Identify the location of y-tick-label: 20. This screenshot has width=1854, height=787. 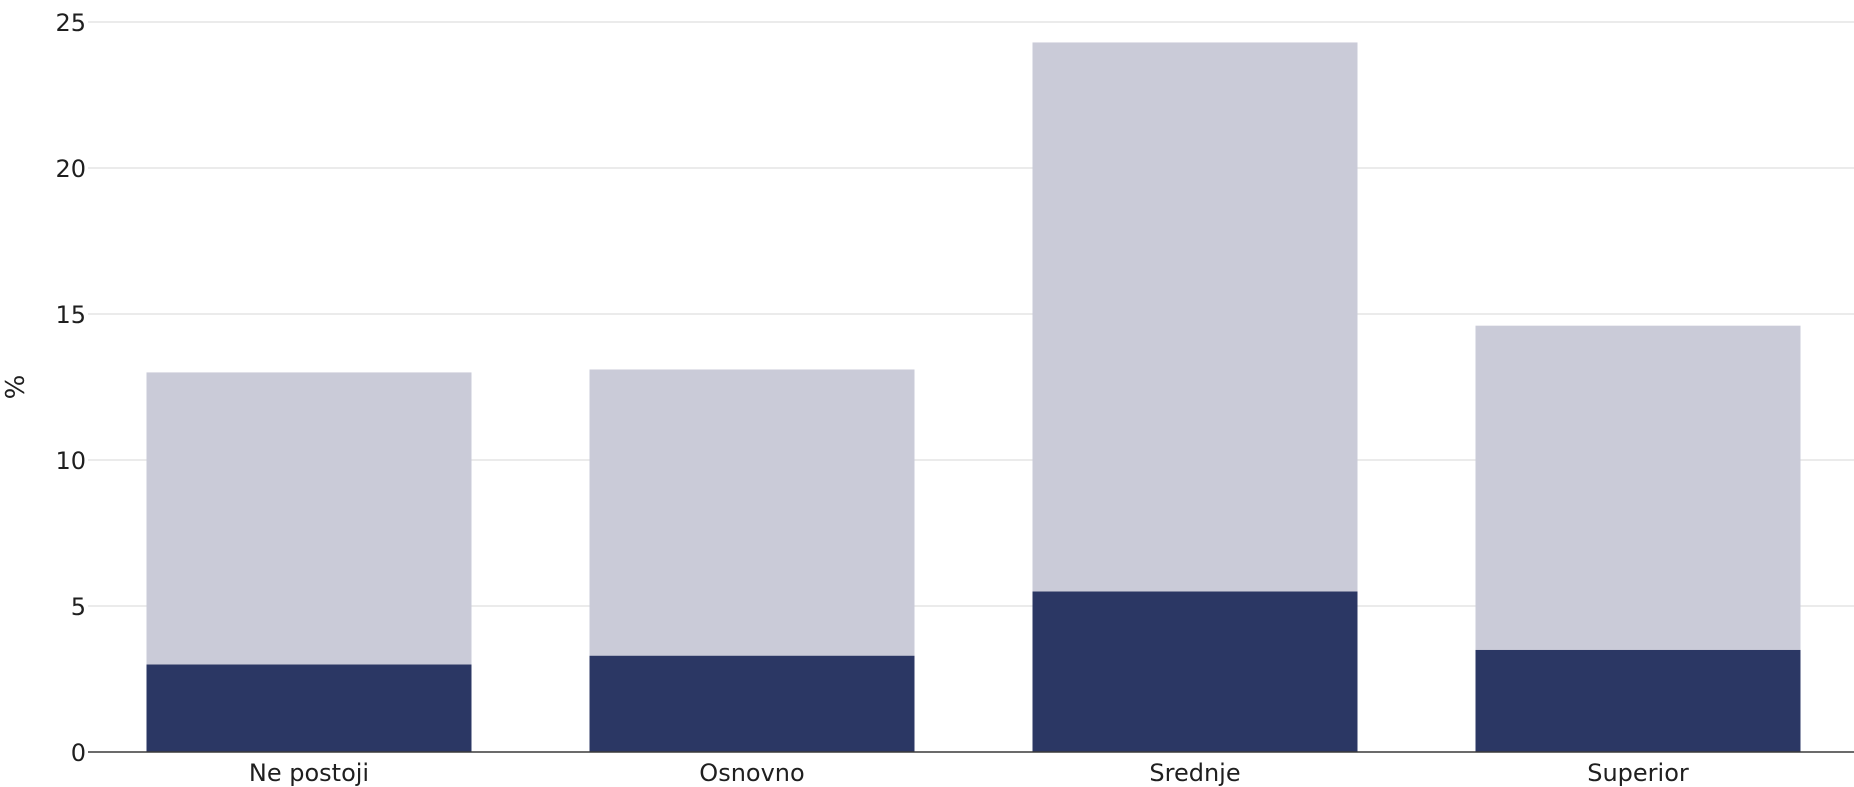
(70, 169).